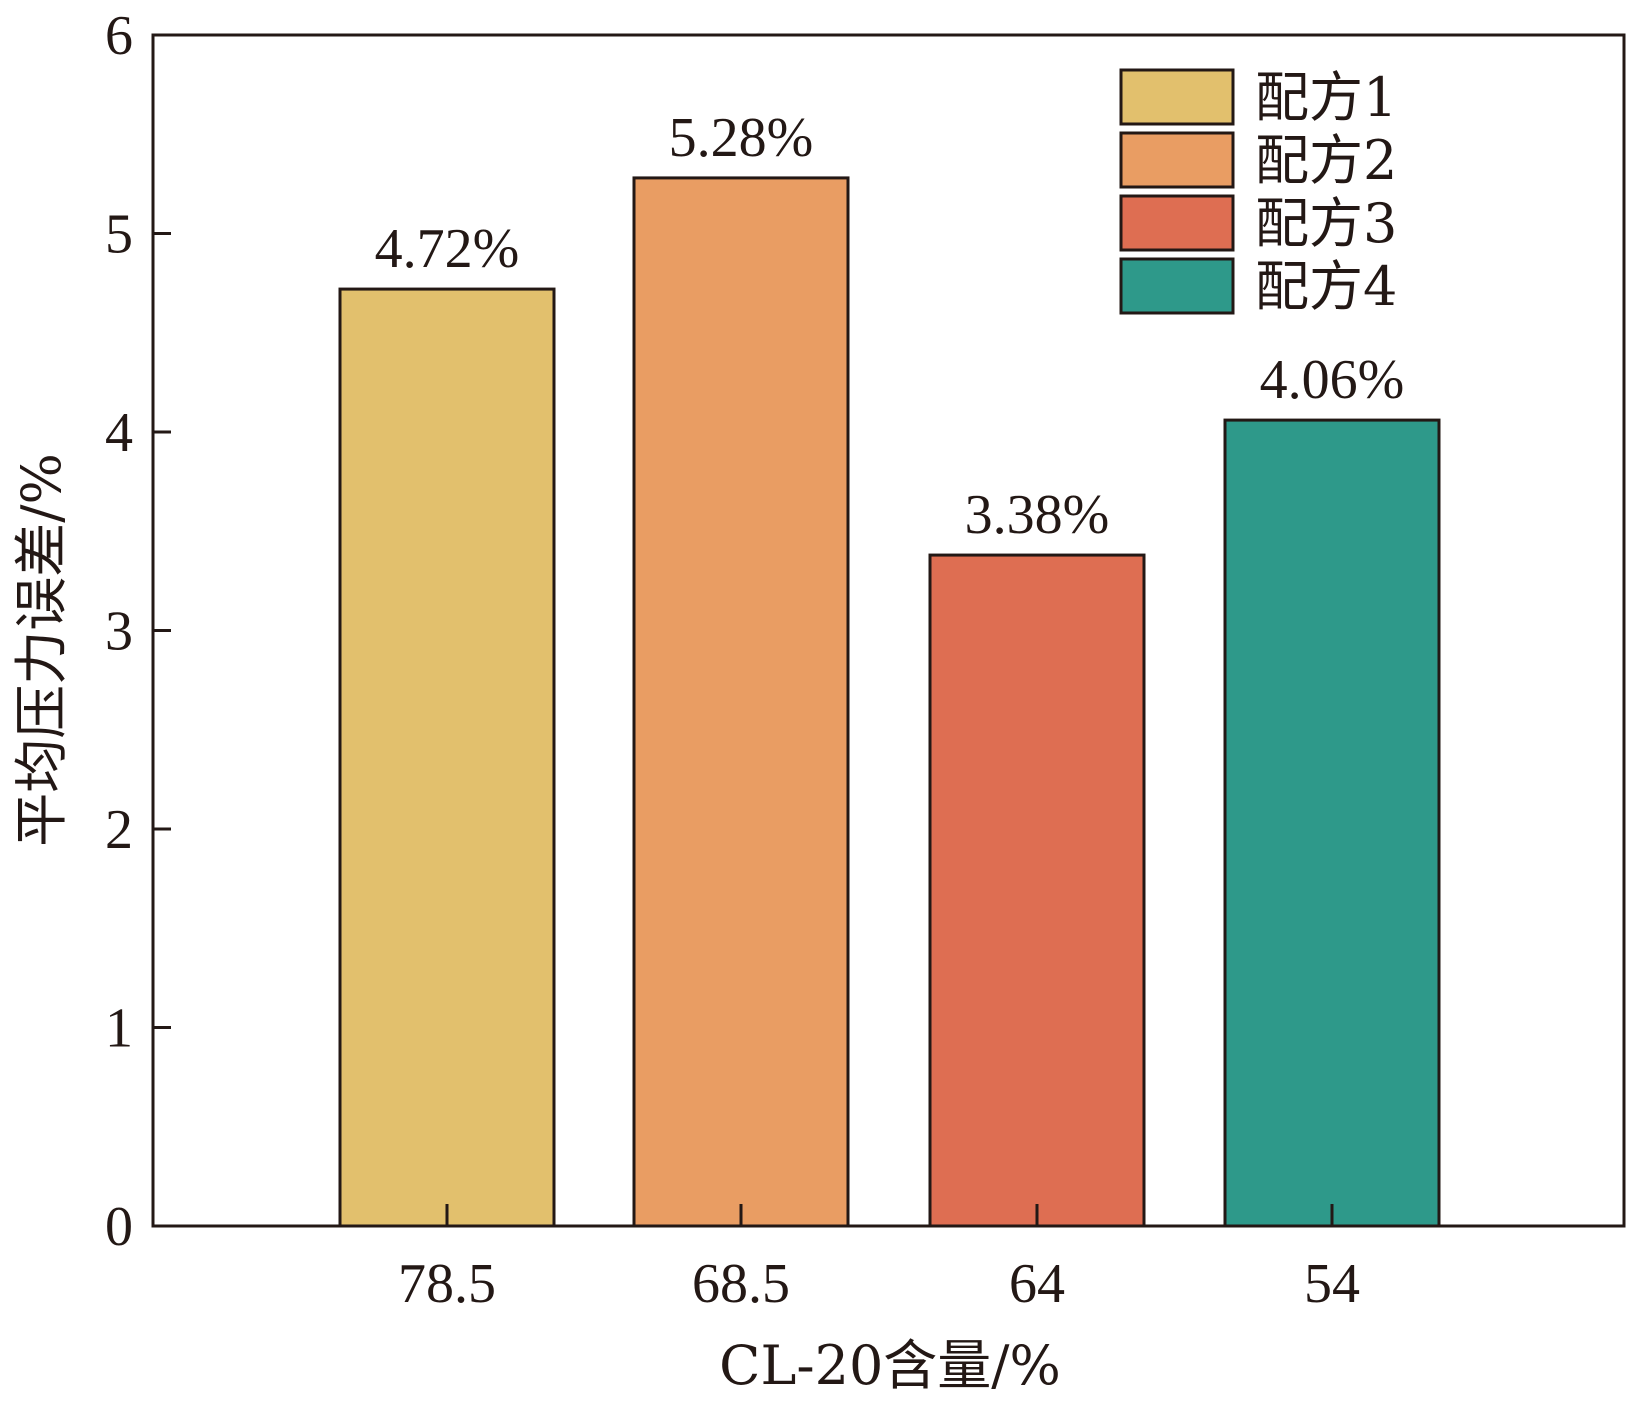 The width and height of the screenshot is (1628, 1401). Describe the element at coordinates (138, 631) in the screenshot. I see `y-axis-ticks: 0 1 2 3 4 5 6` at that location.